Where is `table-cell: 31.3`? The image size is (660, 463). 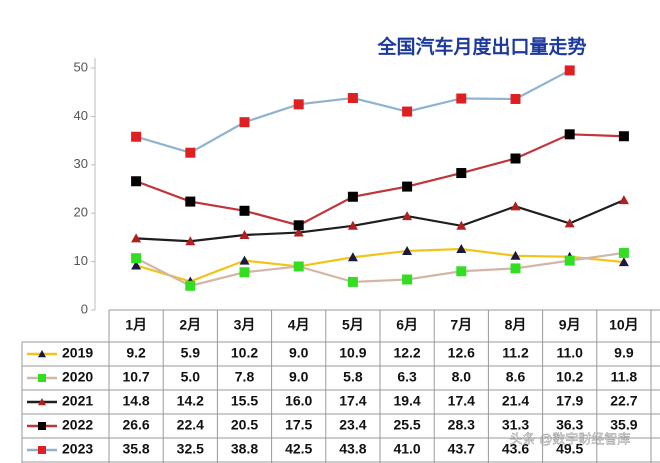
table-cell: 31.3 is located at coordinates (515, 425).